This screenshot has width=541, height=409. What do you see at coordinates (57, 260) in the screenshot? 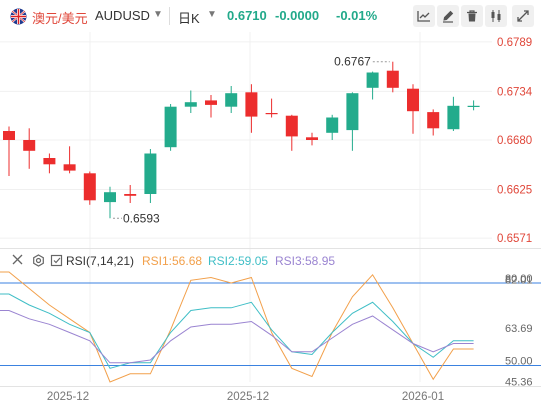
I see `eye-icon` at bounding box center [57, 260].